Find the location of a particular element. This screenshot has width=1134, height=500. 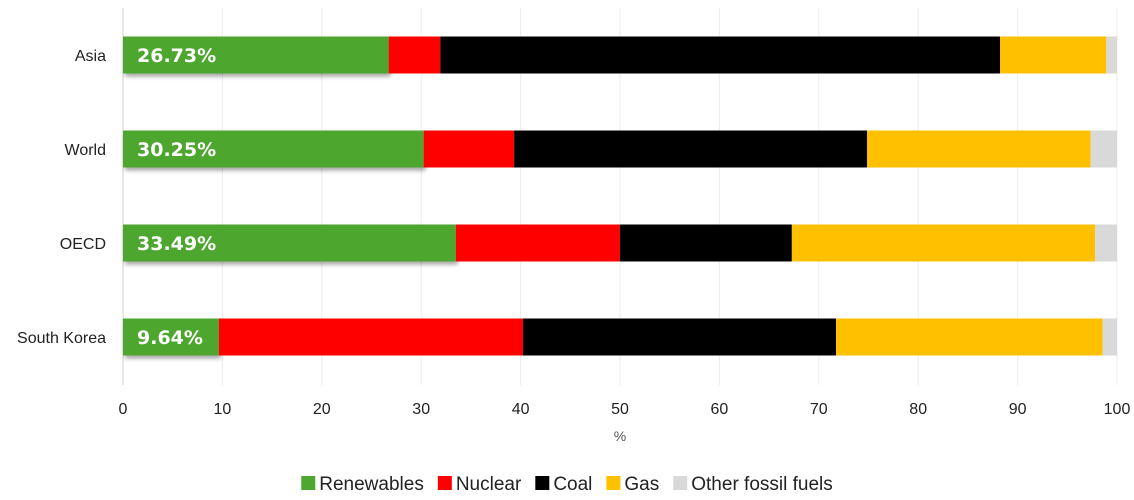

x-tick-label: 0 is located at coordinates (123, 409).